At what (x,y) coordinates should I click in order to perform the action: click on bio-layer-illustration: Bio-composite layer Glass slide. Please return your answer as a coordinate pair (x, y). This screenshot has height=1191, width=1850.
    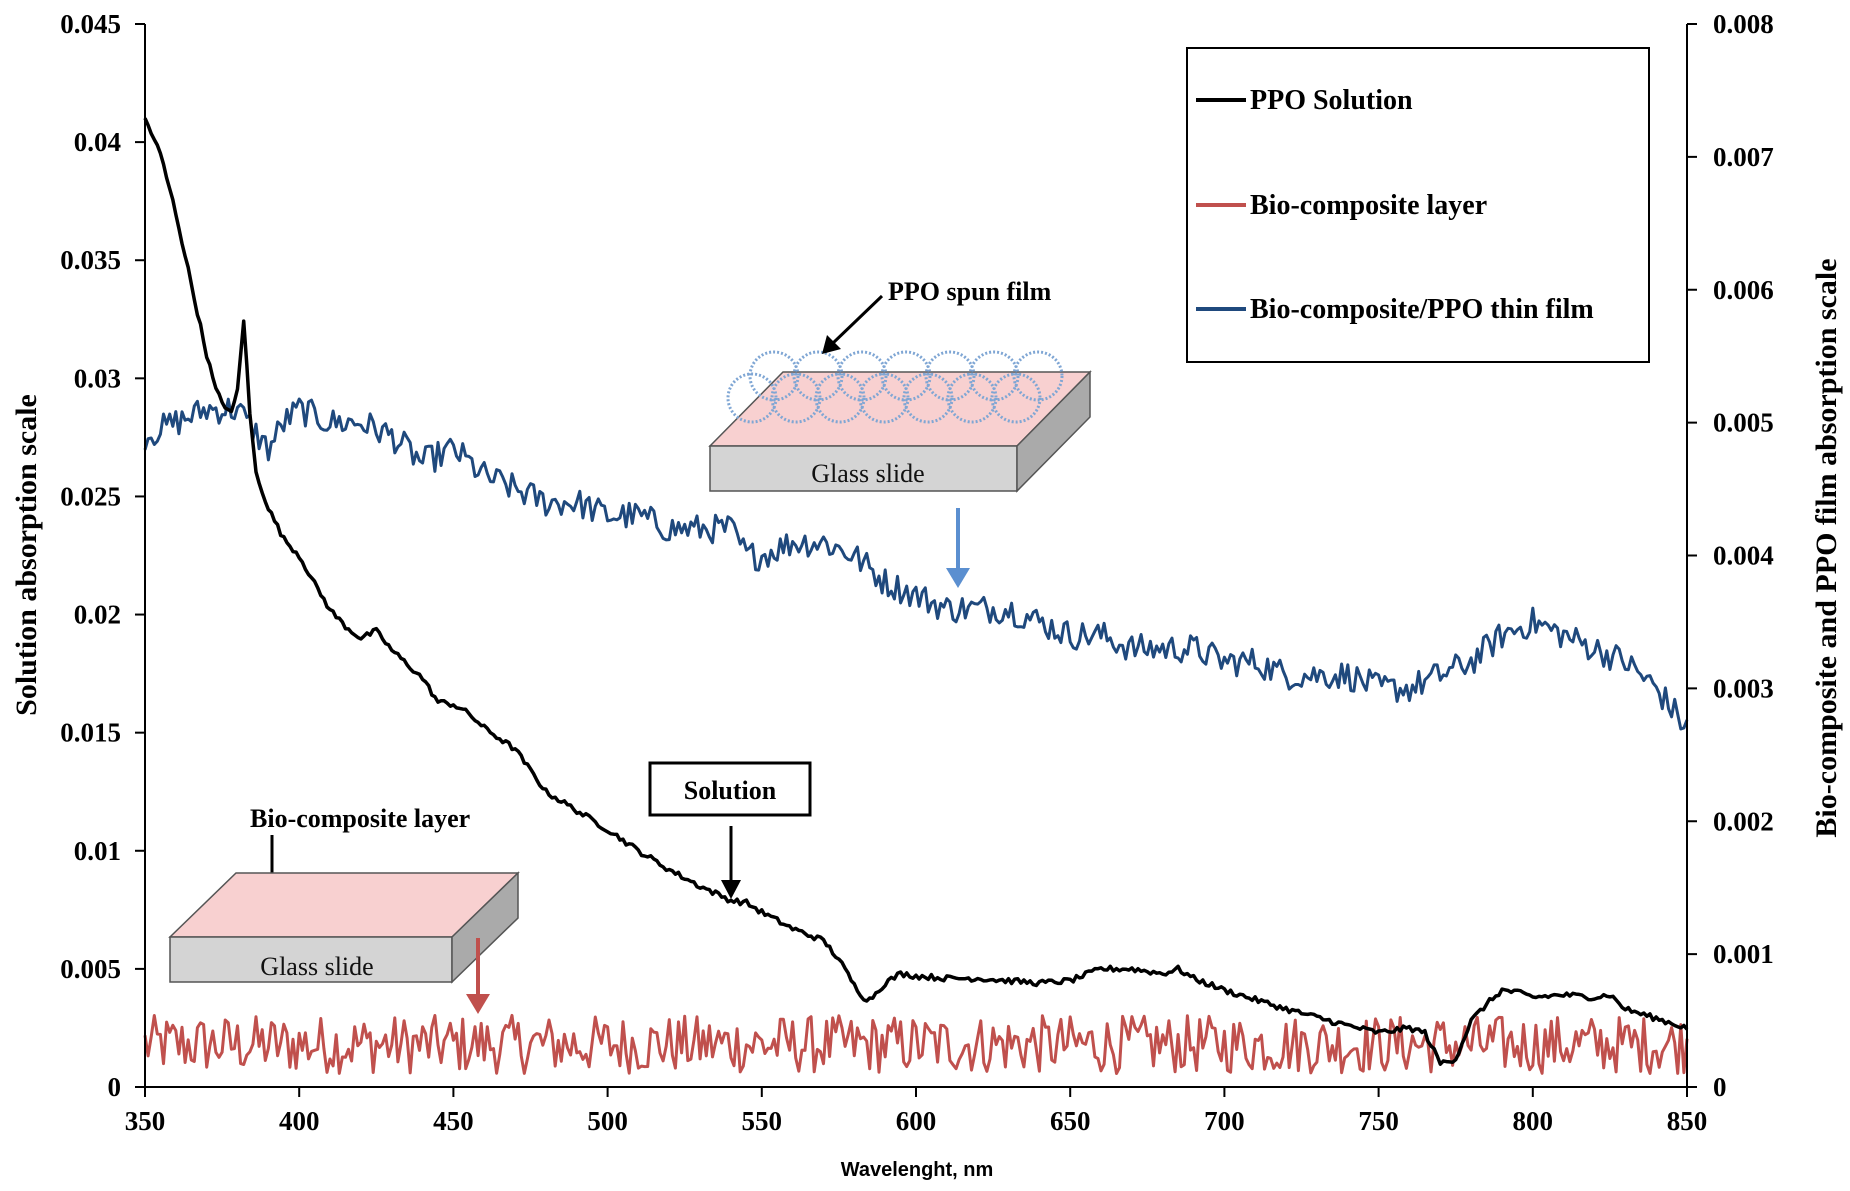
    Looking at the image, I should click on (344, 909).